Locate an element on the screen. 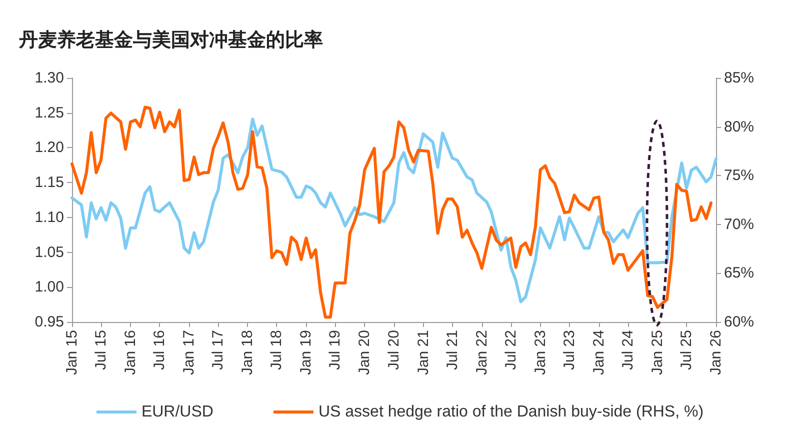 The height and width of the screenshot is (433, 800). y2-tick-label: 75% is located at coordinates (739, 175).